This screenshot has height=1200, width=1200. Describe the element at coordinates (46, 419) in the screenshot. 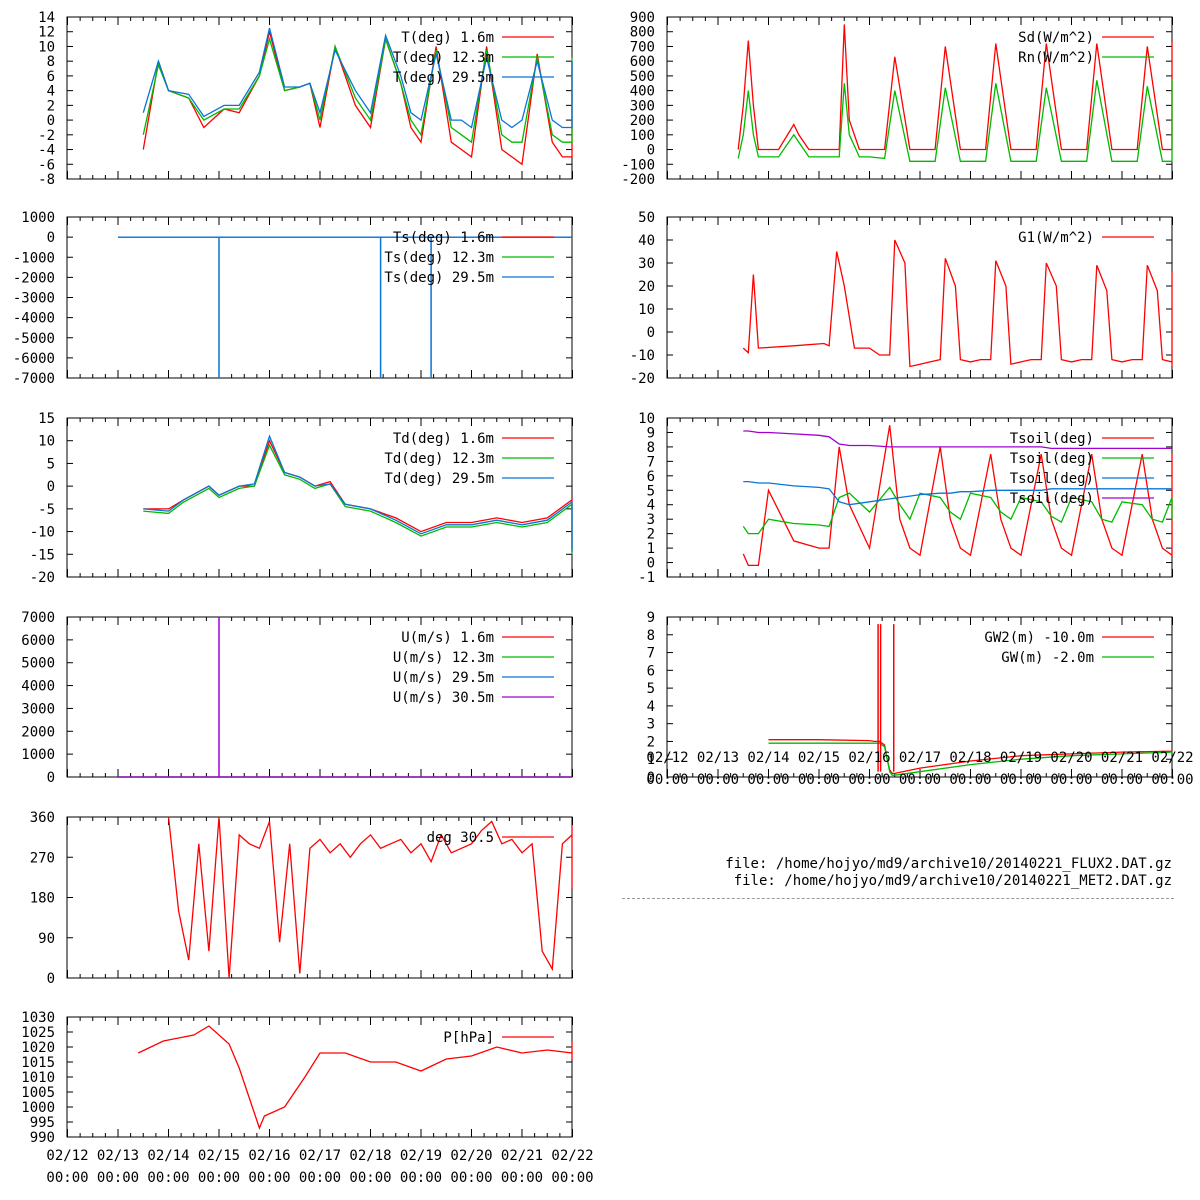

I see `y-tick-label: 15` at that location.